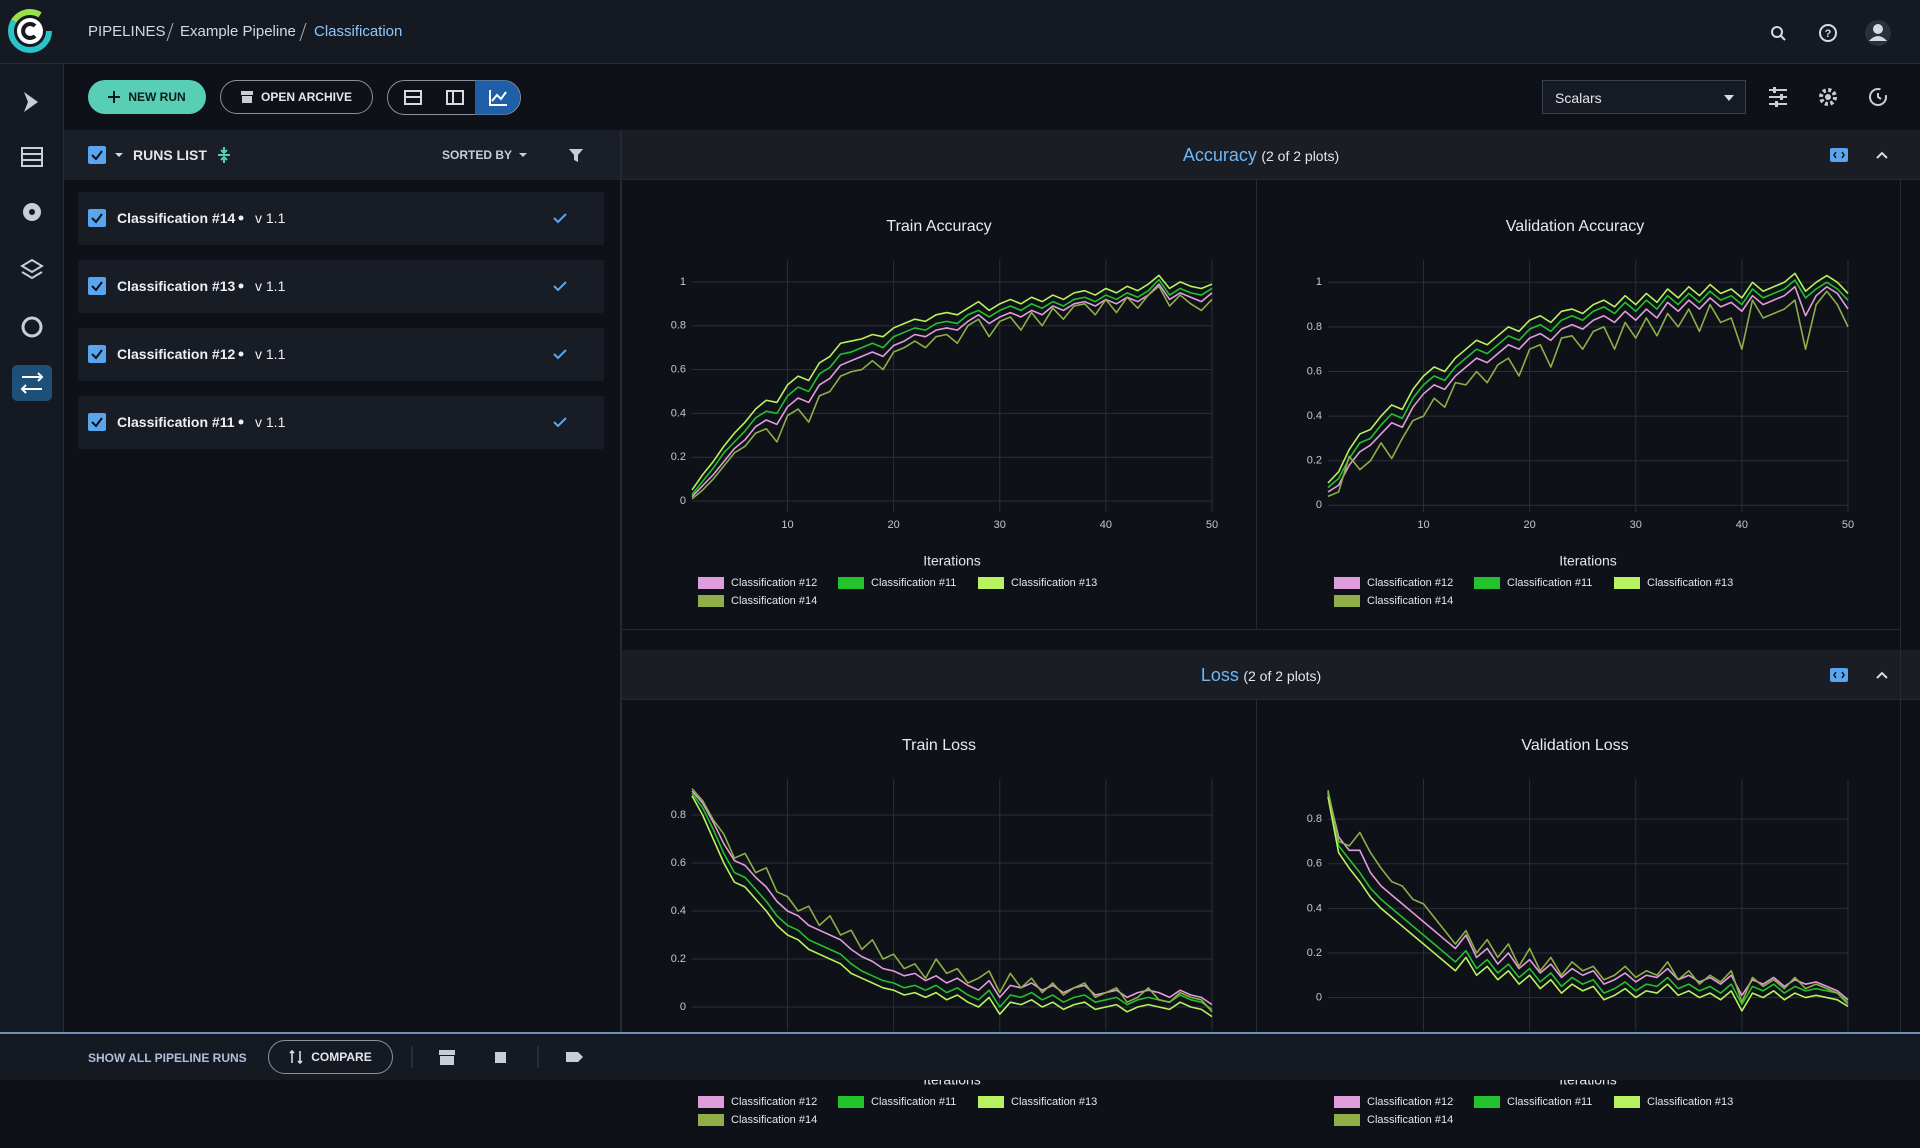 This screenshot has width=1920, height=1148. What do you see at coordinates (1729, 98) in the screenshot?
I see `dropdown-arrow` at bounding box center [1729, 98].